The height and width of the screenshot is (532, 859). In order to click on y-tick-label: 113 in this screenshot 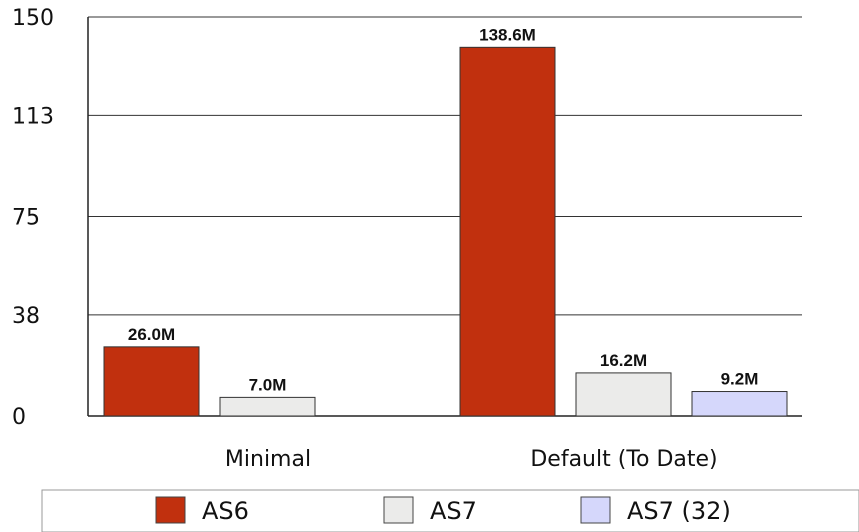, I will do `click(33, 116)`.